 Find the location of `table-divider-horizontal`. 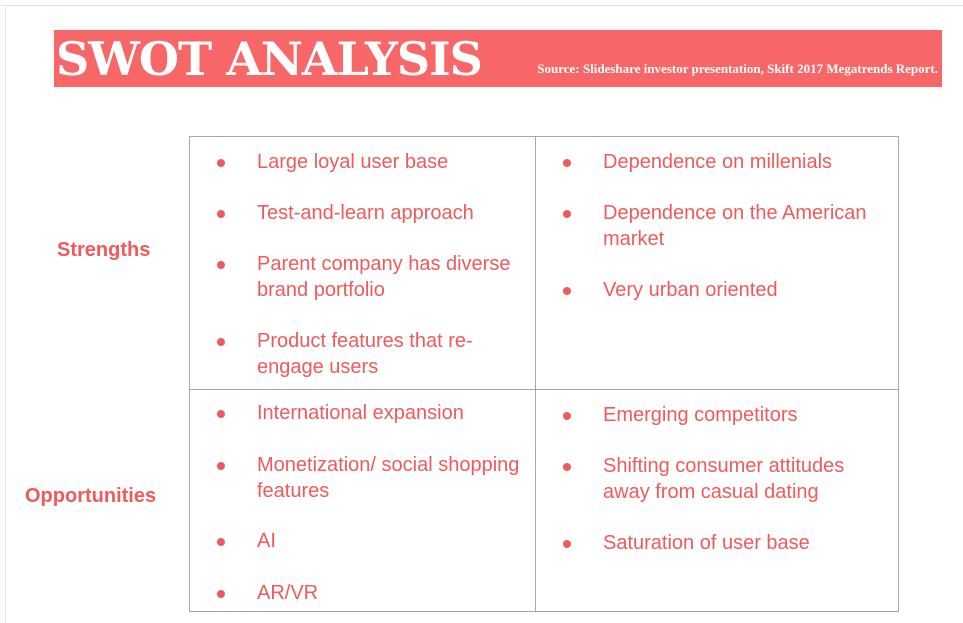

table-divider-horizontal is located at coordinates (544, 389).